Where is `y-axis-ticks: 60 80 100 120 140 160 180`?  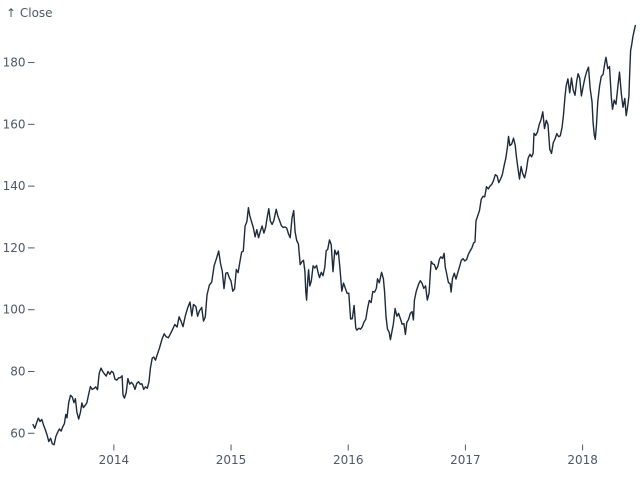 y-axis-ticks: 60 80 100 120 140 160 180 is located at coordinates (19, 248).